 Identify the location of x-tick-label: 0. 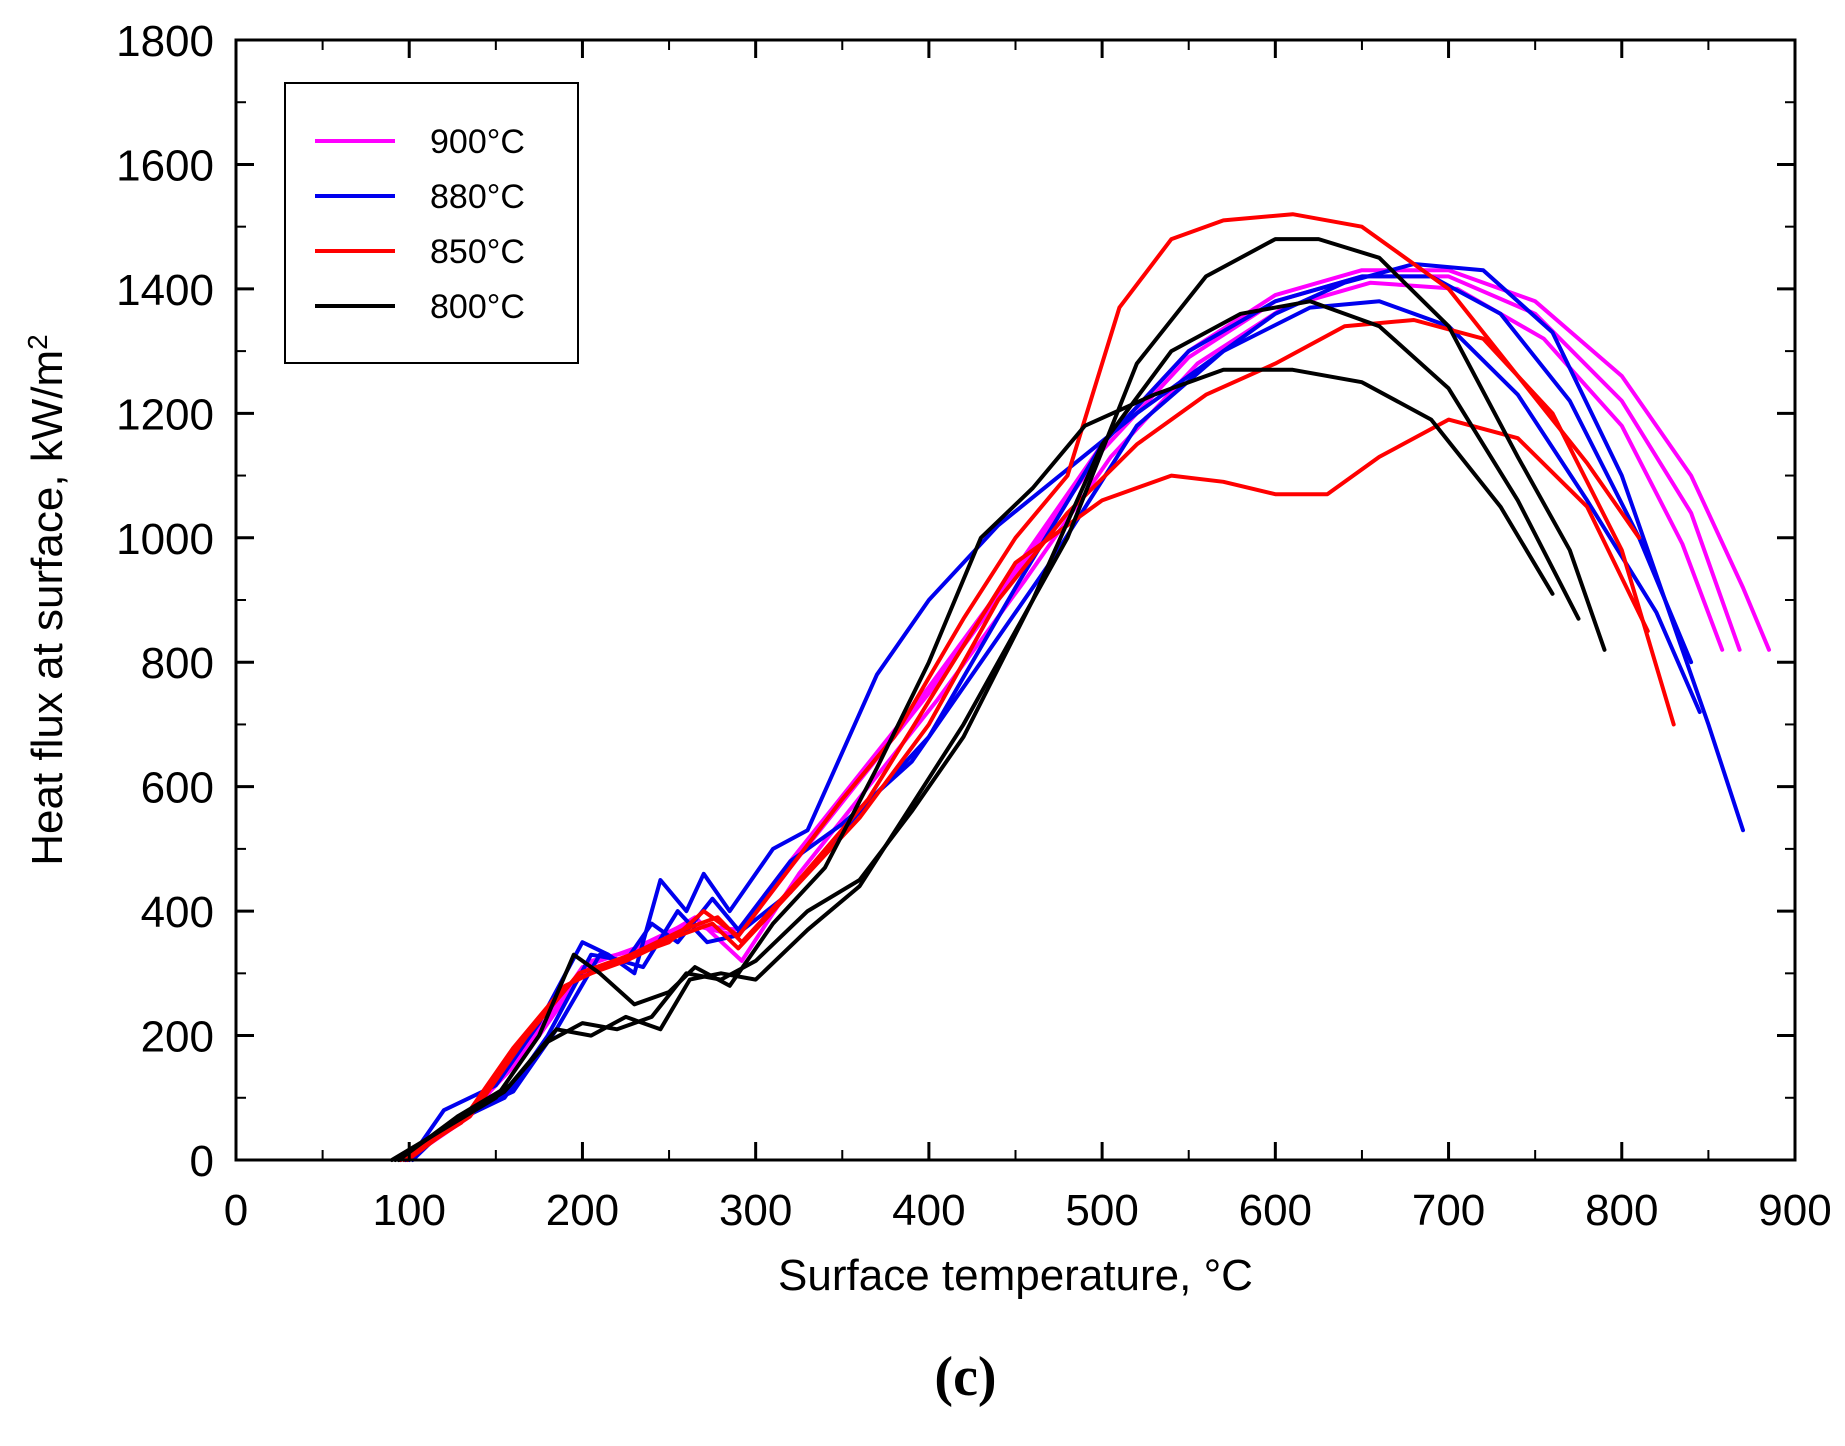
(236, 1210).